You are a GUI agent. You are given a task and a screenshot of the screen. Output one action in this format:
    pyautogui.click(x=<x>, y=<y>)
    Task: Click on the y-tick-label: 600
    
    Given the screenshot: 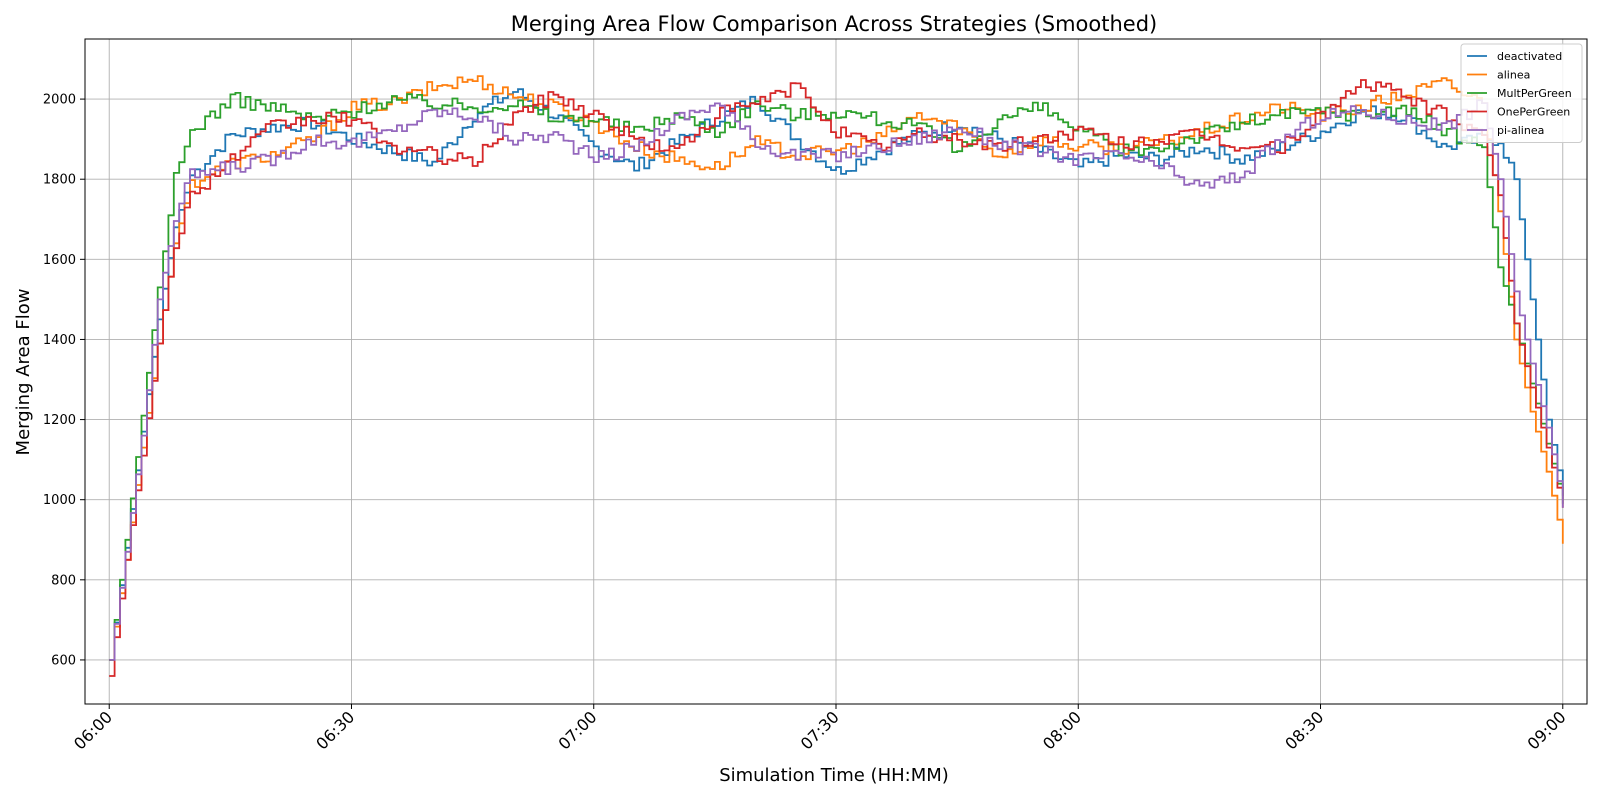 What is the action you would take?
    pyautogui.click(x=63, y=660)
    